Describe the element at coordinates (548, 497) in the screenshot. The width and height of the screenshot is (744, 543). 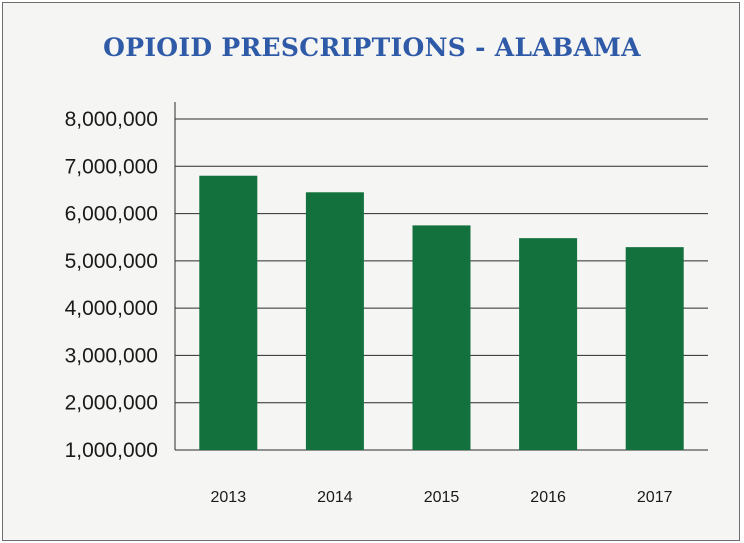
I see `x-tick-label: 2016` at that location.